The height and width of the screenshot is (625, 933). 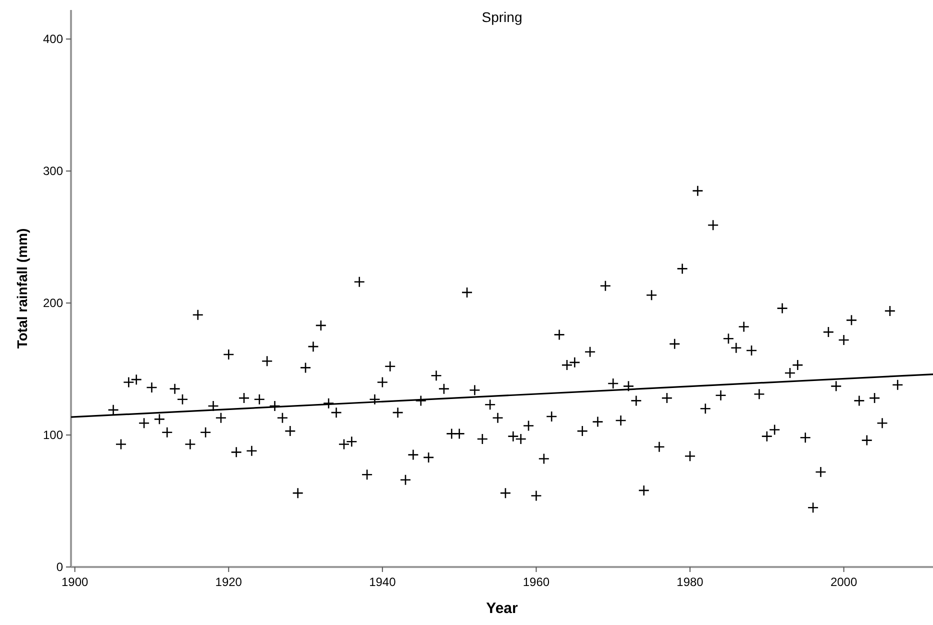 What do you see at coordinates (690, 582) in the screenshot?
I see `x-tick-label: 1980` at bounding box center [690, 582].